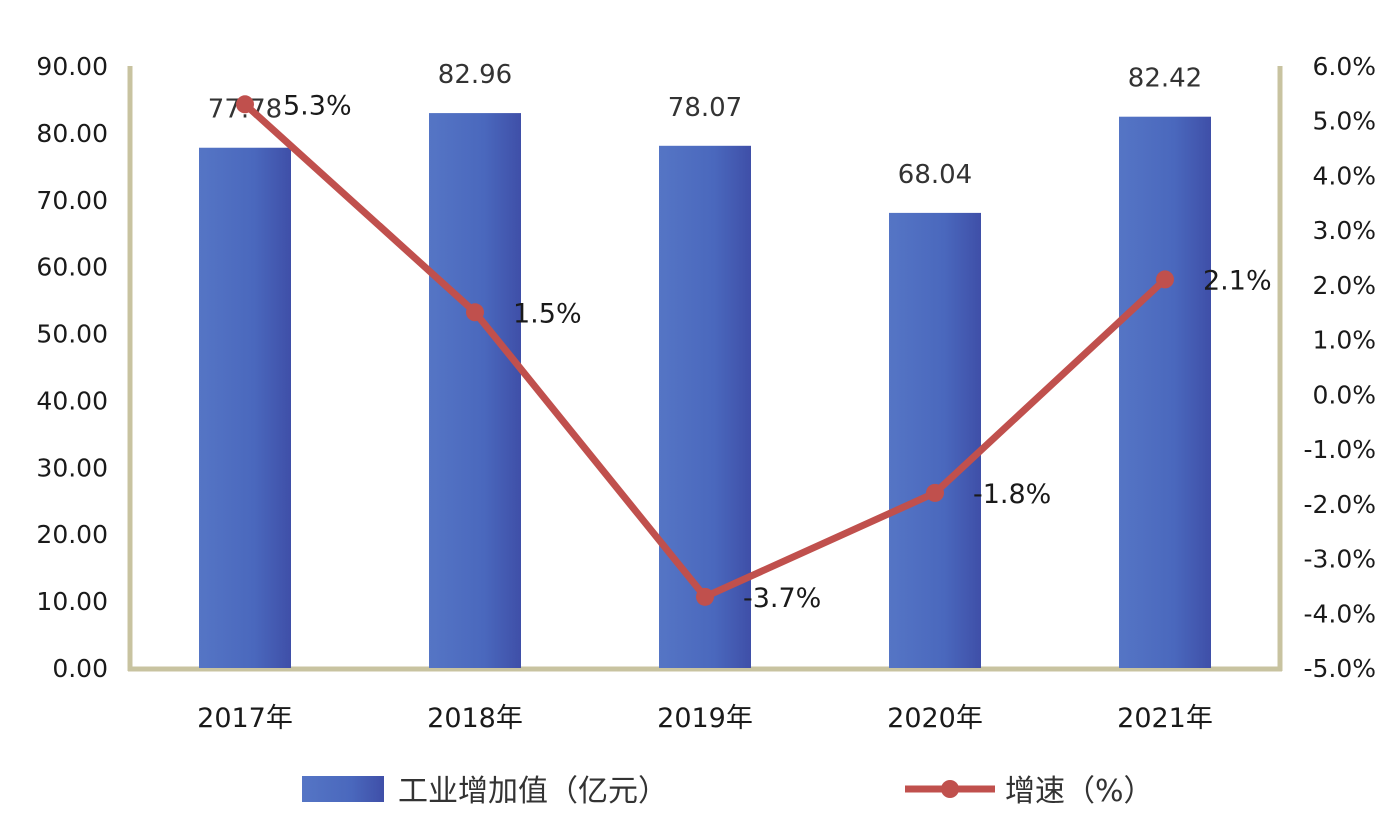 The image size is (1395, 825). What do you see at coordinates (72, 334) in the screenshot?
I see `left-axis-tick-label: 50.00` at bounding box center [72, 334].